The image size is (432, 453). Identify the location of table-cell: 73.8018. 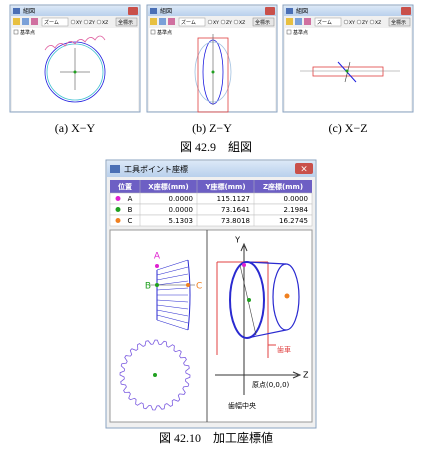
(235, 221).